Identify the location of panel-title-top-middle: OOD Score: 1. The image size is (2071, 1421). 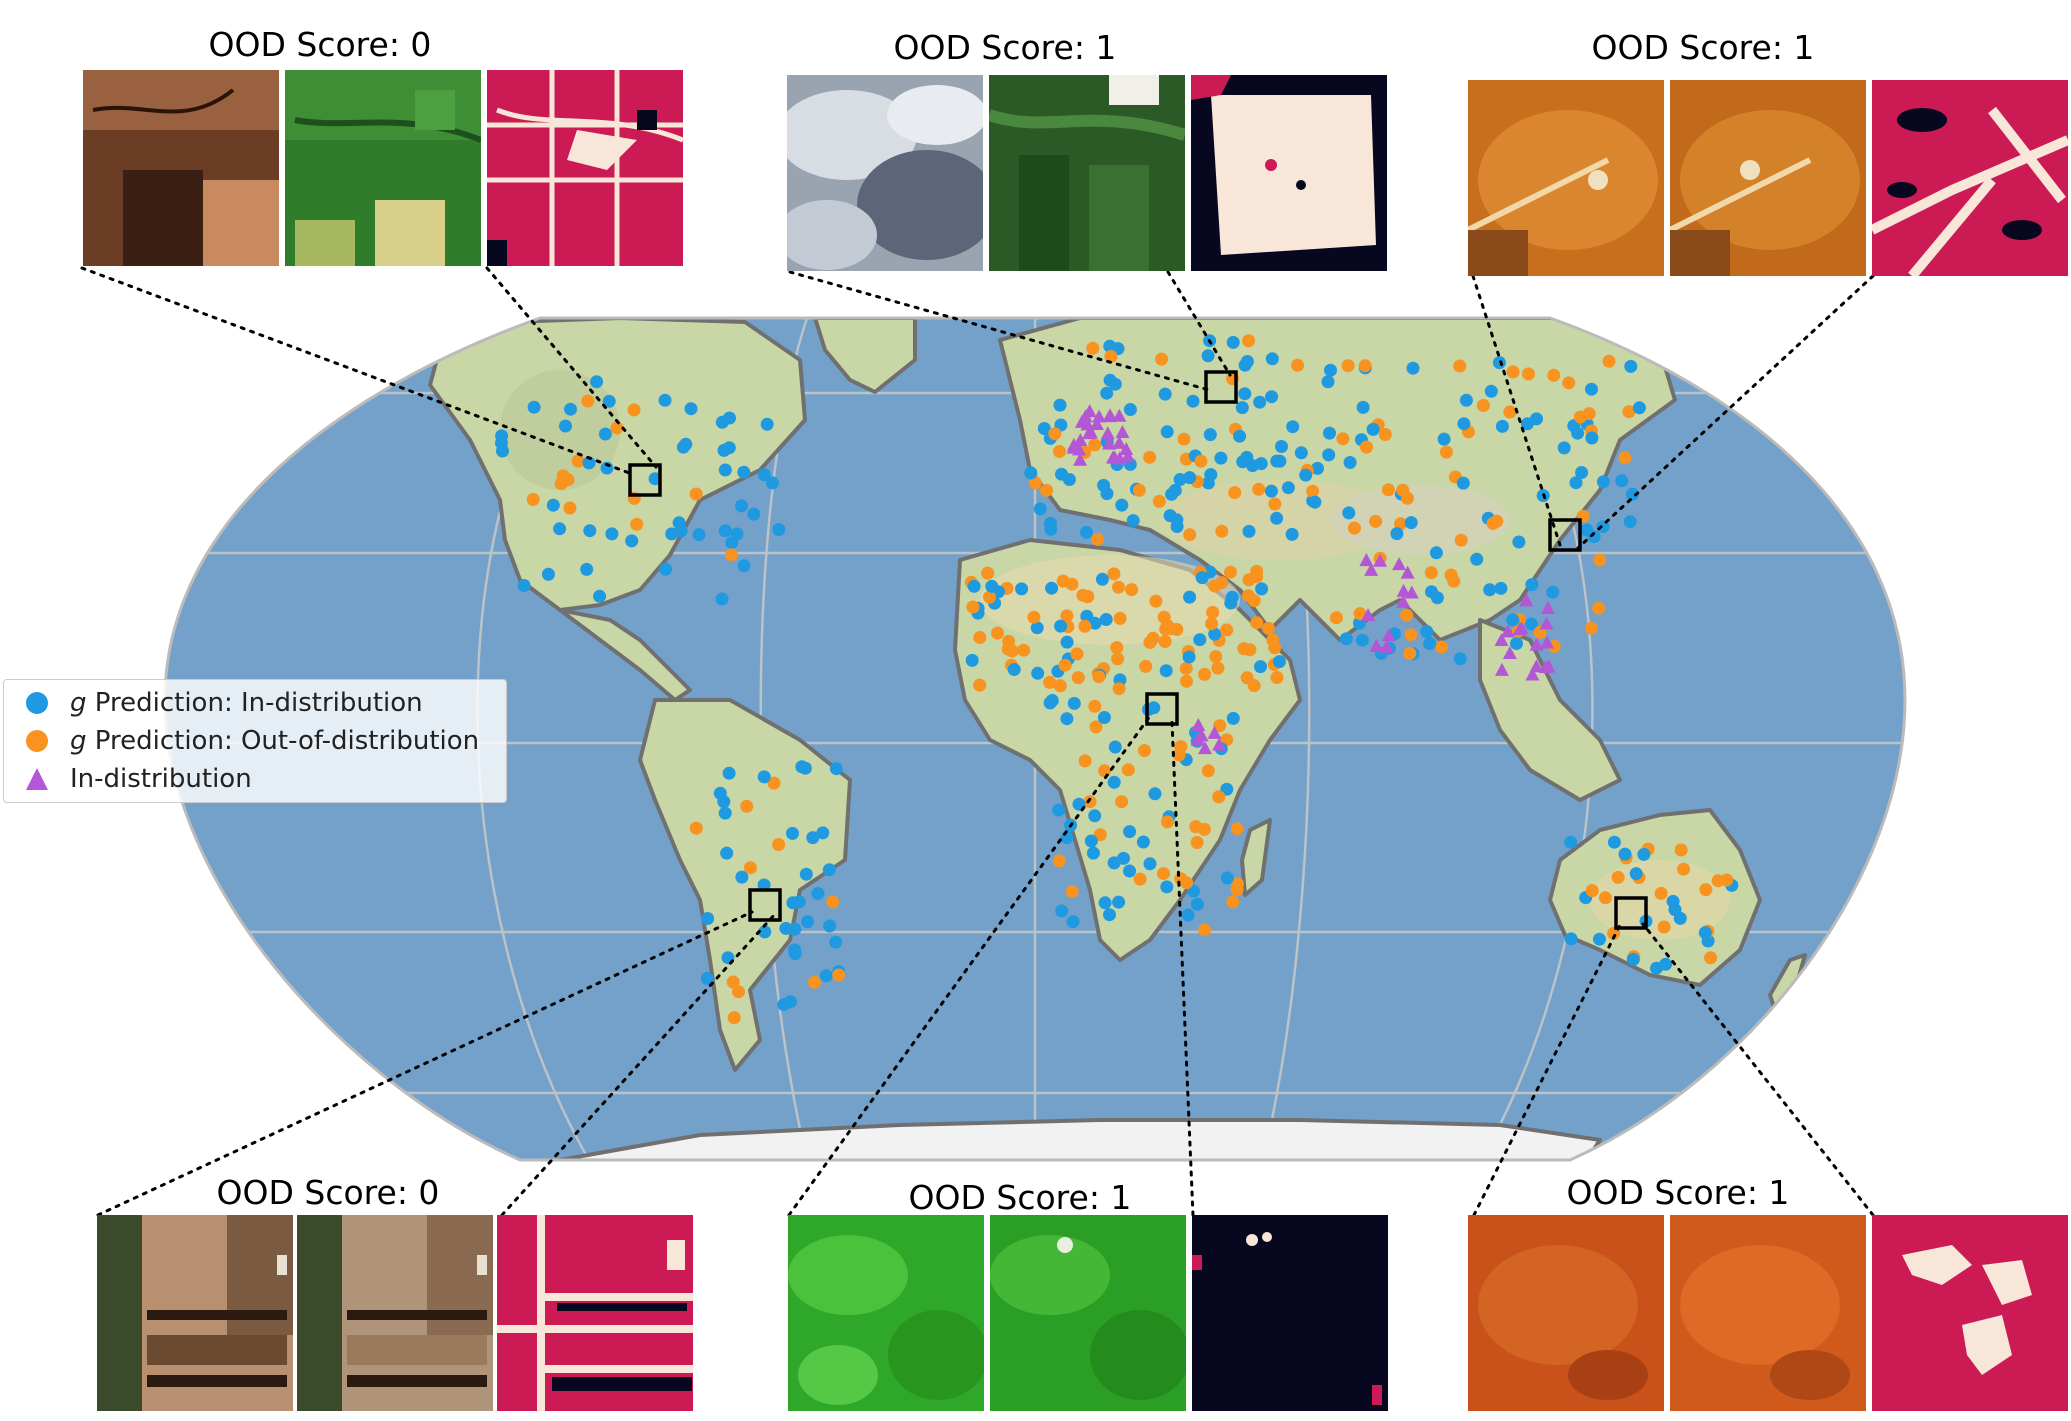
(1005, 47).